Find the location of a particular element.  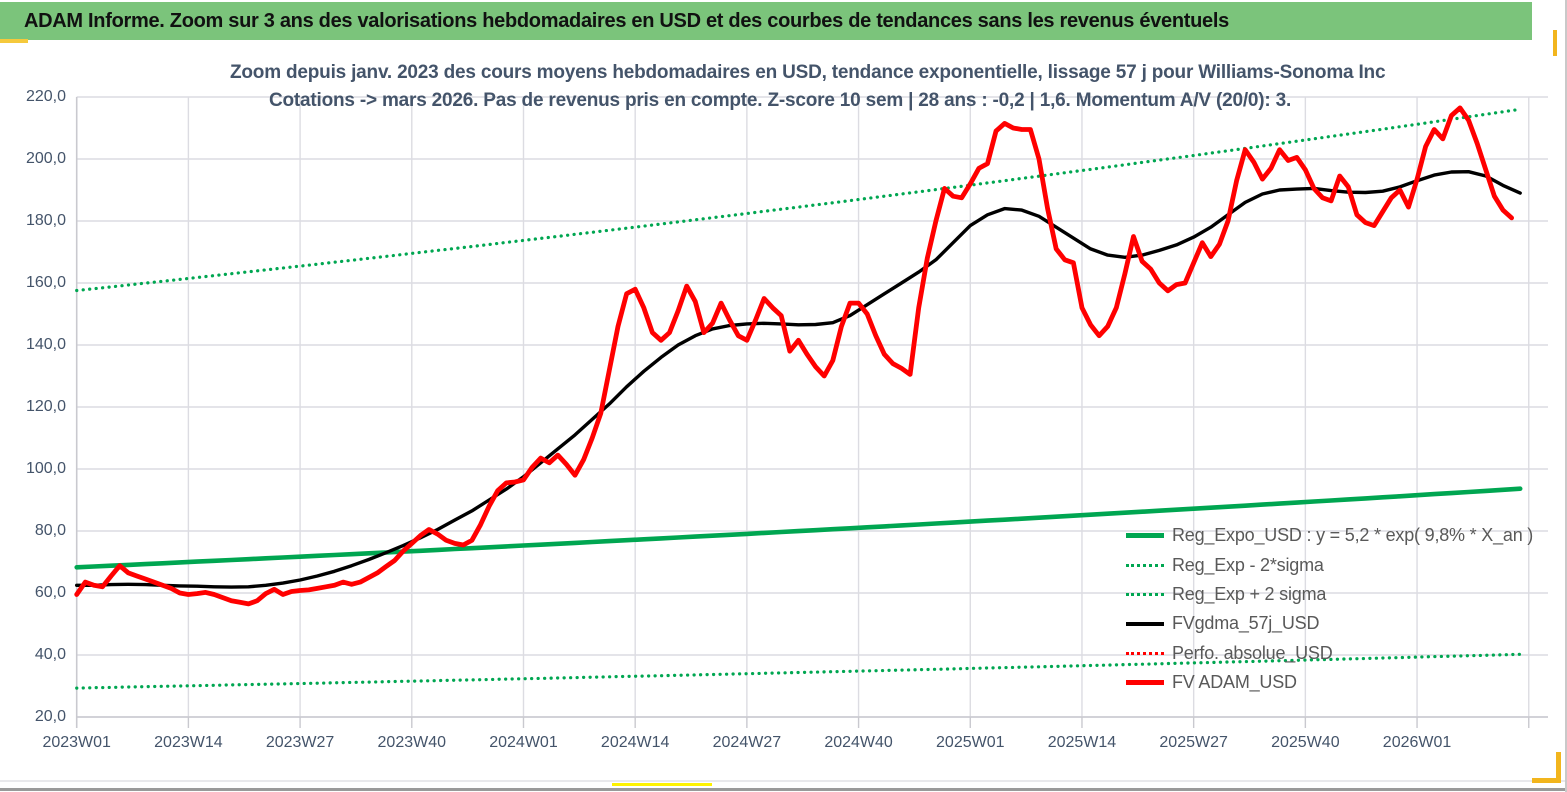

window-right-border is located at coordinates (1566, 396).